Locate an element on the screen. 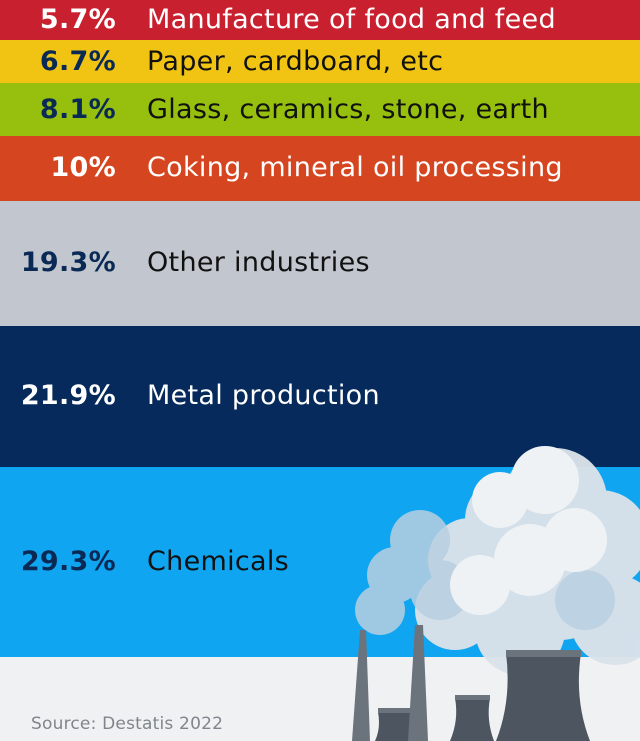 This screenshot has width=640, height=741. data-label: 5.7% is located at coordinates (77, 19).